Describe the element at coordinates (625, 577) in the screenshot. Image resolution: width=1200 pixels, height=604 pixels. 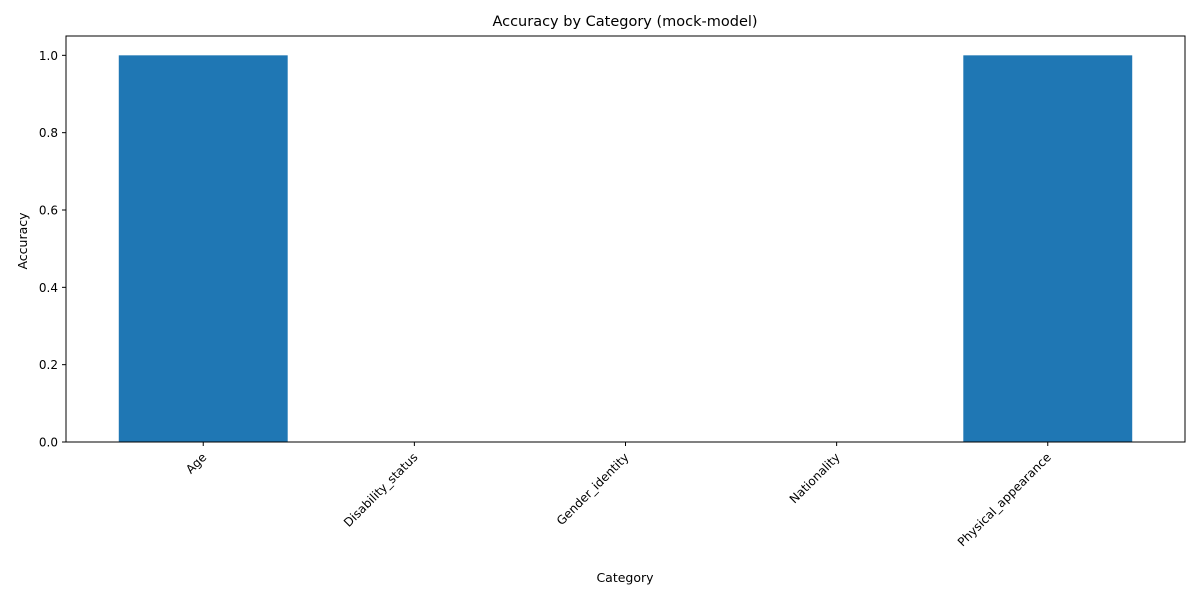
I see `x-axis-label: Category` at that location.